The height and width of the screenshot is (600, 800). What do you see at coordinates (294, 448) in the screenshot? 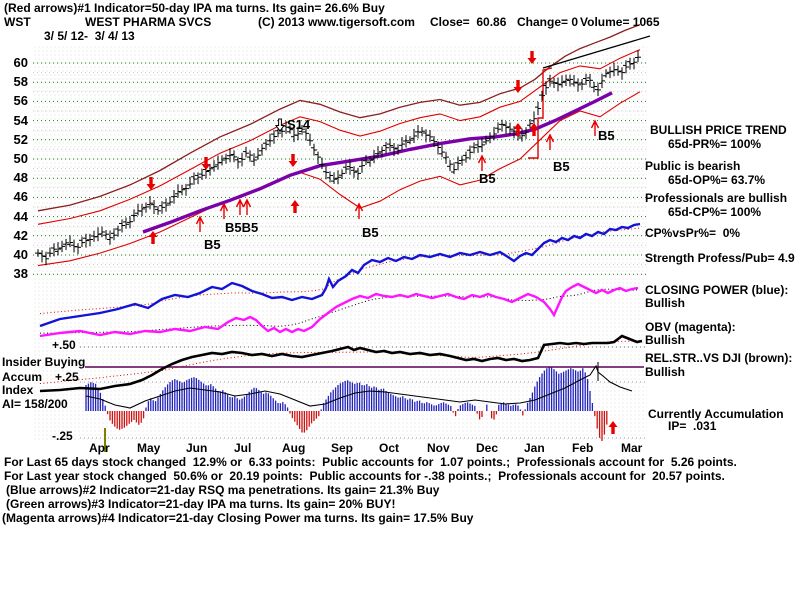
I see `month-label: Aug` at bounding box center [294, 448].